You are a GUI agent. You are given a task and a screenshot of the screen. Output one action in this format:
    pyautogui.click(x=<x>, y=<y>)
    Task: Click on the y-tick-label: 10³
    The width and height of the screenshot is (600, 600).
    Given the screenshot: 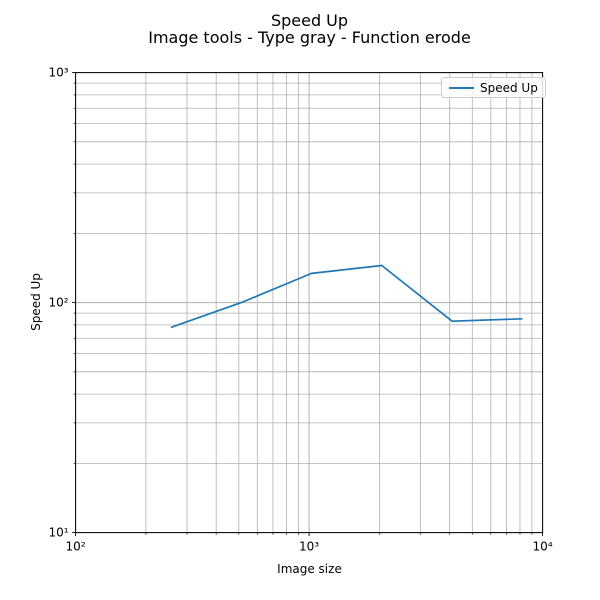 What is the action you would take?
    pyautogui.click(x=59, y=73)
    